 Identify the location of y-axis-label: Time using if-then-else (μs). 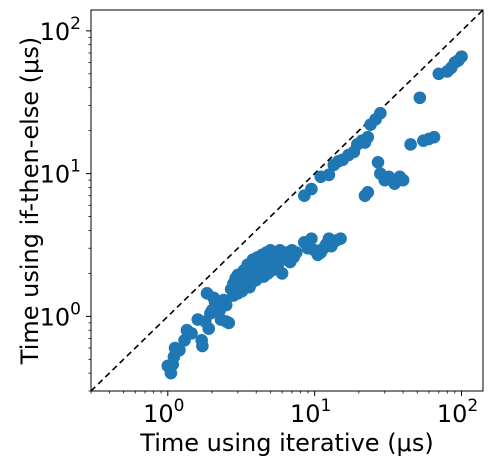
(30, 201).